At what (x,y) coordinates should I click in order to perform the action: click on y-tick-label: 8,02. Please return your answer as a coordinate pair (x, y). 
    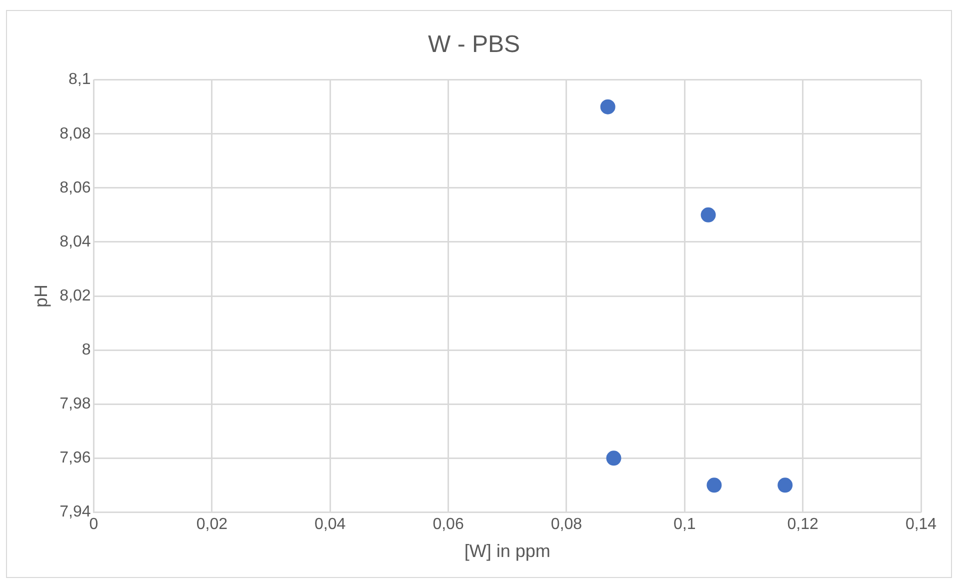
    Looking at the image, I should click on (75, 295).